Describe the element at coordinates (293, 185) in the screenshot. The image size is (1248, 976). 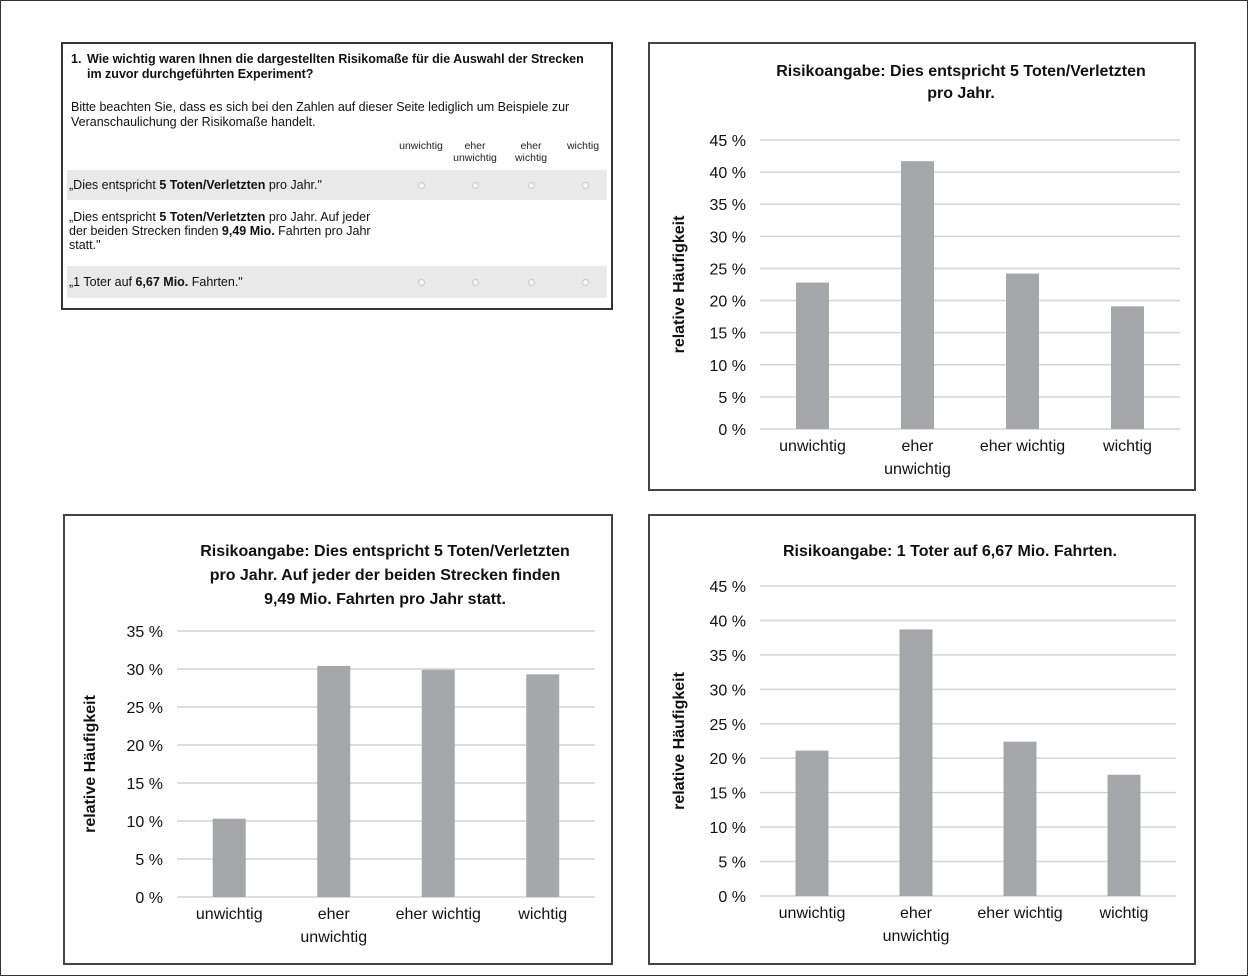
I see `row-text: pro Jahr."` at that location.